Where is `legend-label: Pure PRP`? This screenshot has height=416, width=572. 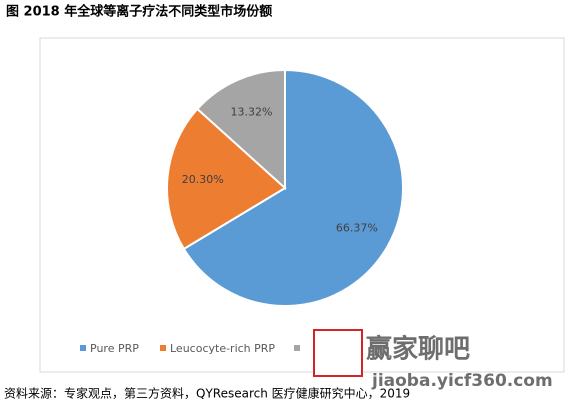 legend-label: Pure PRP is located at coordinates (114, 348).